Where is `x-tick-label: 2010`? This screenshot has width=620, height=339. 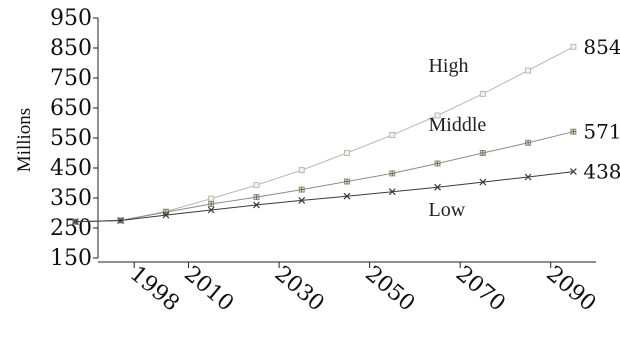 x-tick-label: 2010 is located at coordinates (208, 288).